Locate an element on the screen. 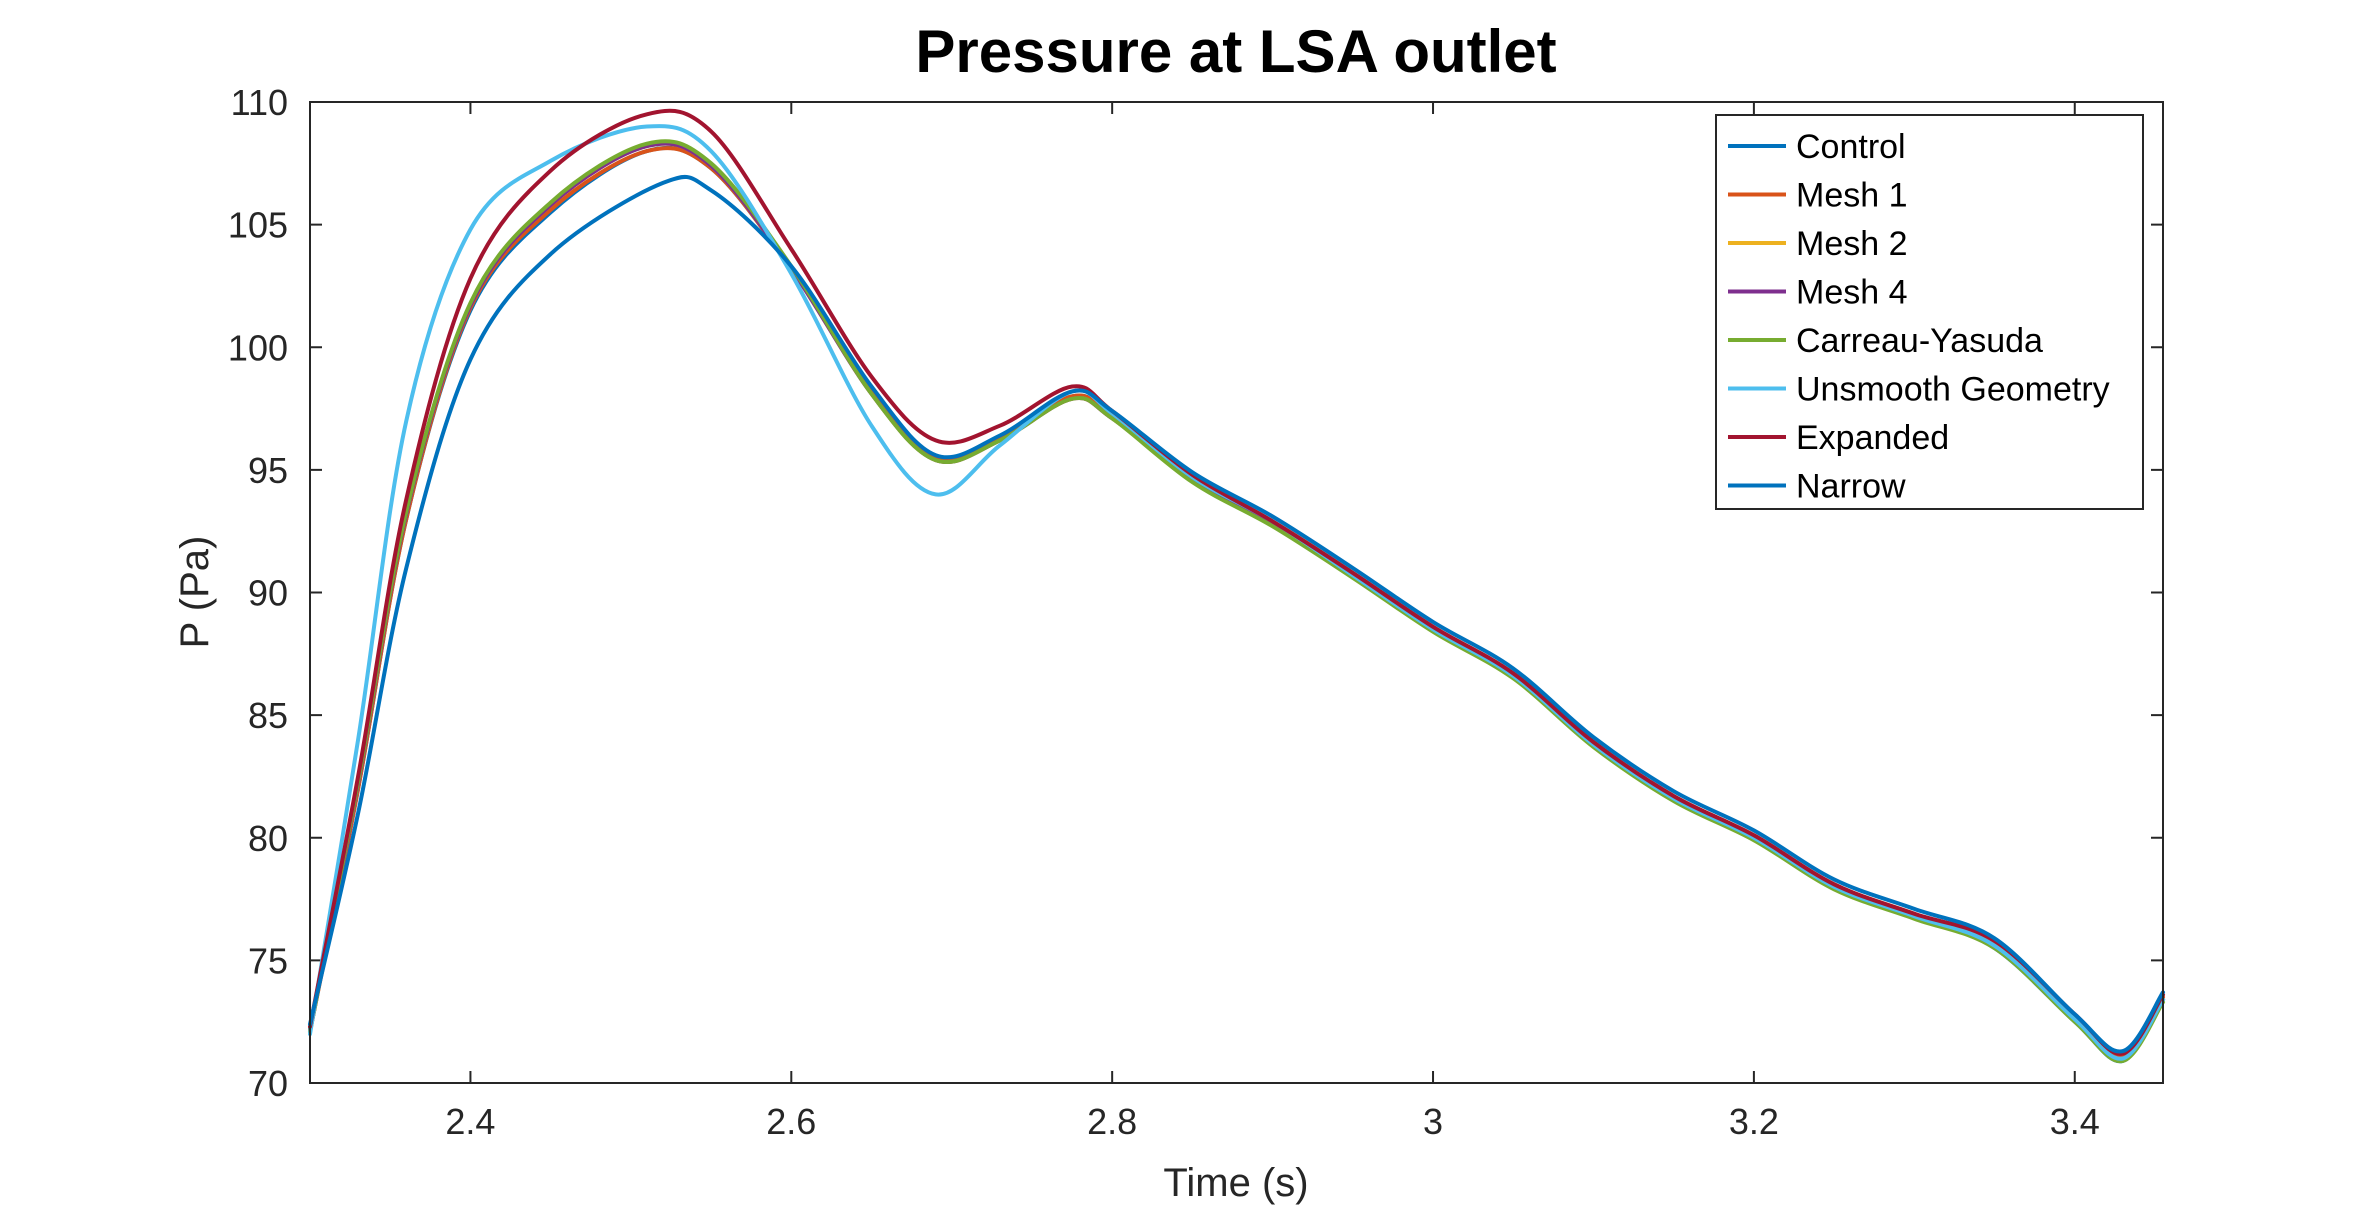  legend-box is located at coordinates (1929, 312).